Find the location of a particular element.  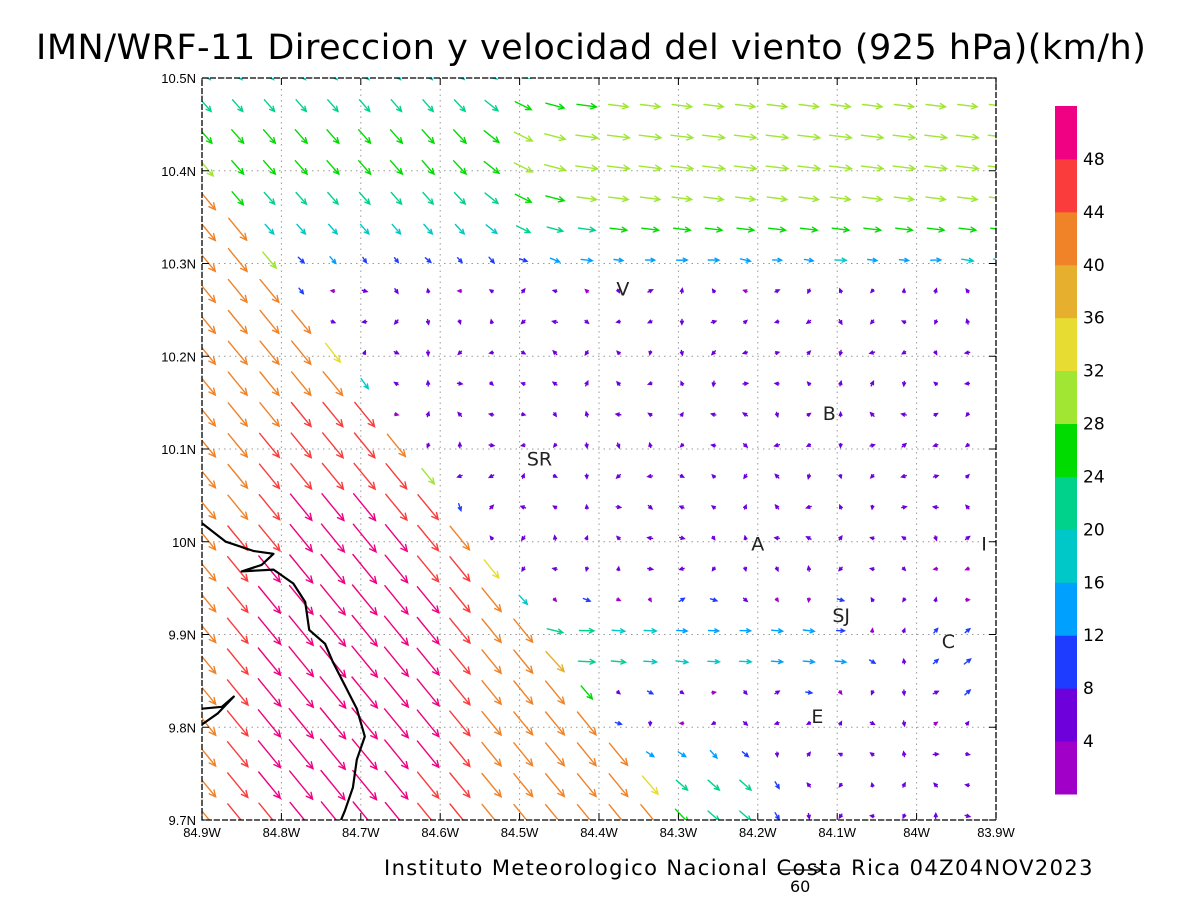

x-tick-label: 83.9W is located at coordinates (996, 832).